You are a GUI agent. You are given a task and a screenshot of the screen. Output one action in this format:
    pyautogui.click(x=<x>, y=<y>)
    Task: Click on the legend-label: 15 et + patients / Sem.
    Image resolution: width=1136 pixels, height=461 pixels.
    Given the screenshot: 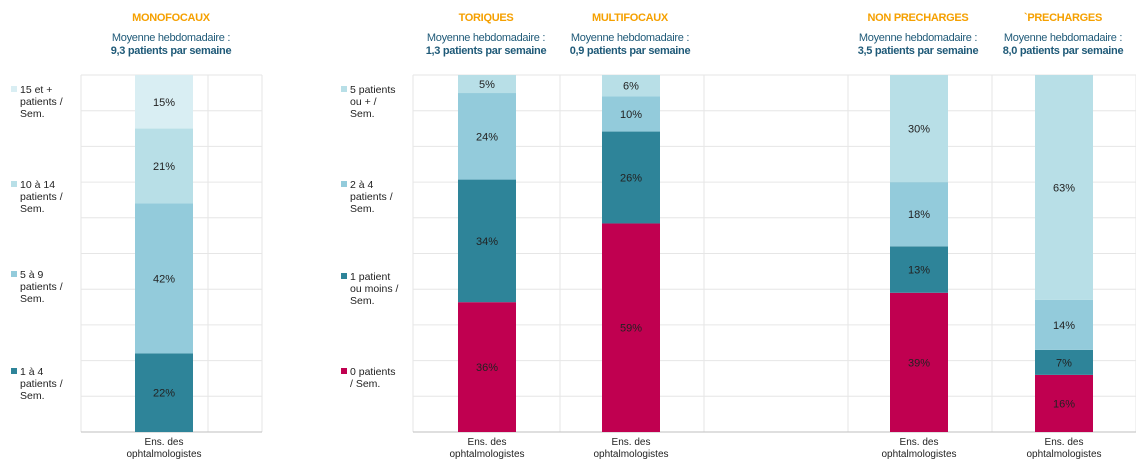 What is the action you would take?
    pyautogui.click(x=41, y=102)
    